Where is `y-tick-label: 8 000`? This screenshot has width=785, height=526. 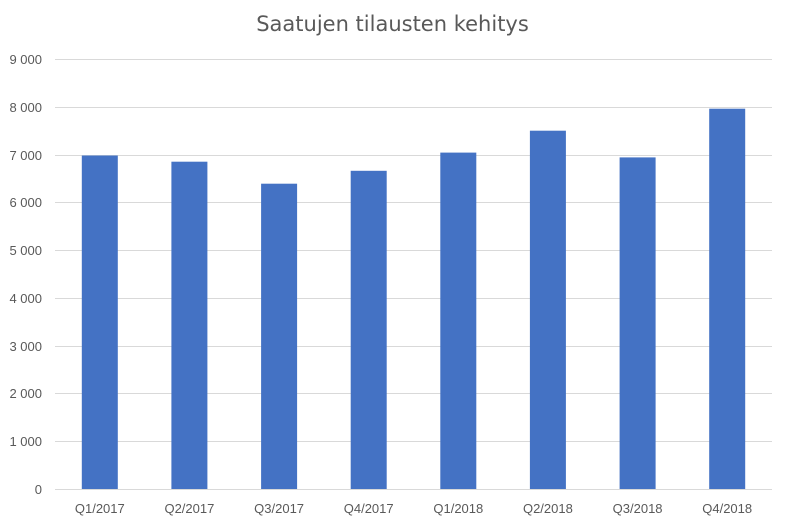
y-tick-label: 8 000 is located at coordinates (25, 107).